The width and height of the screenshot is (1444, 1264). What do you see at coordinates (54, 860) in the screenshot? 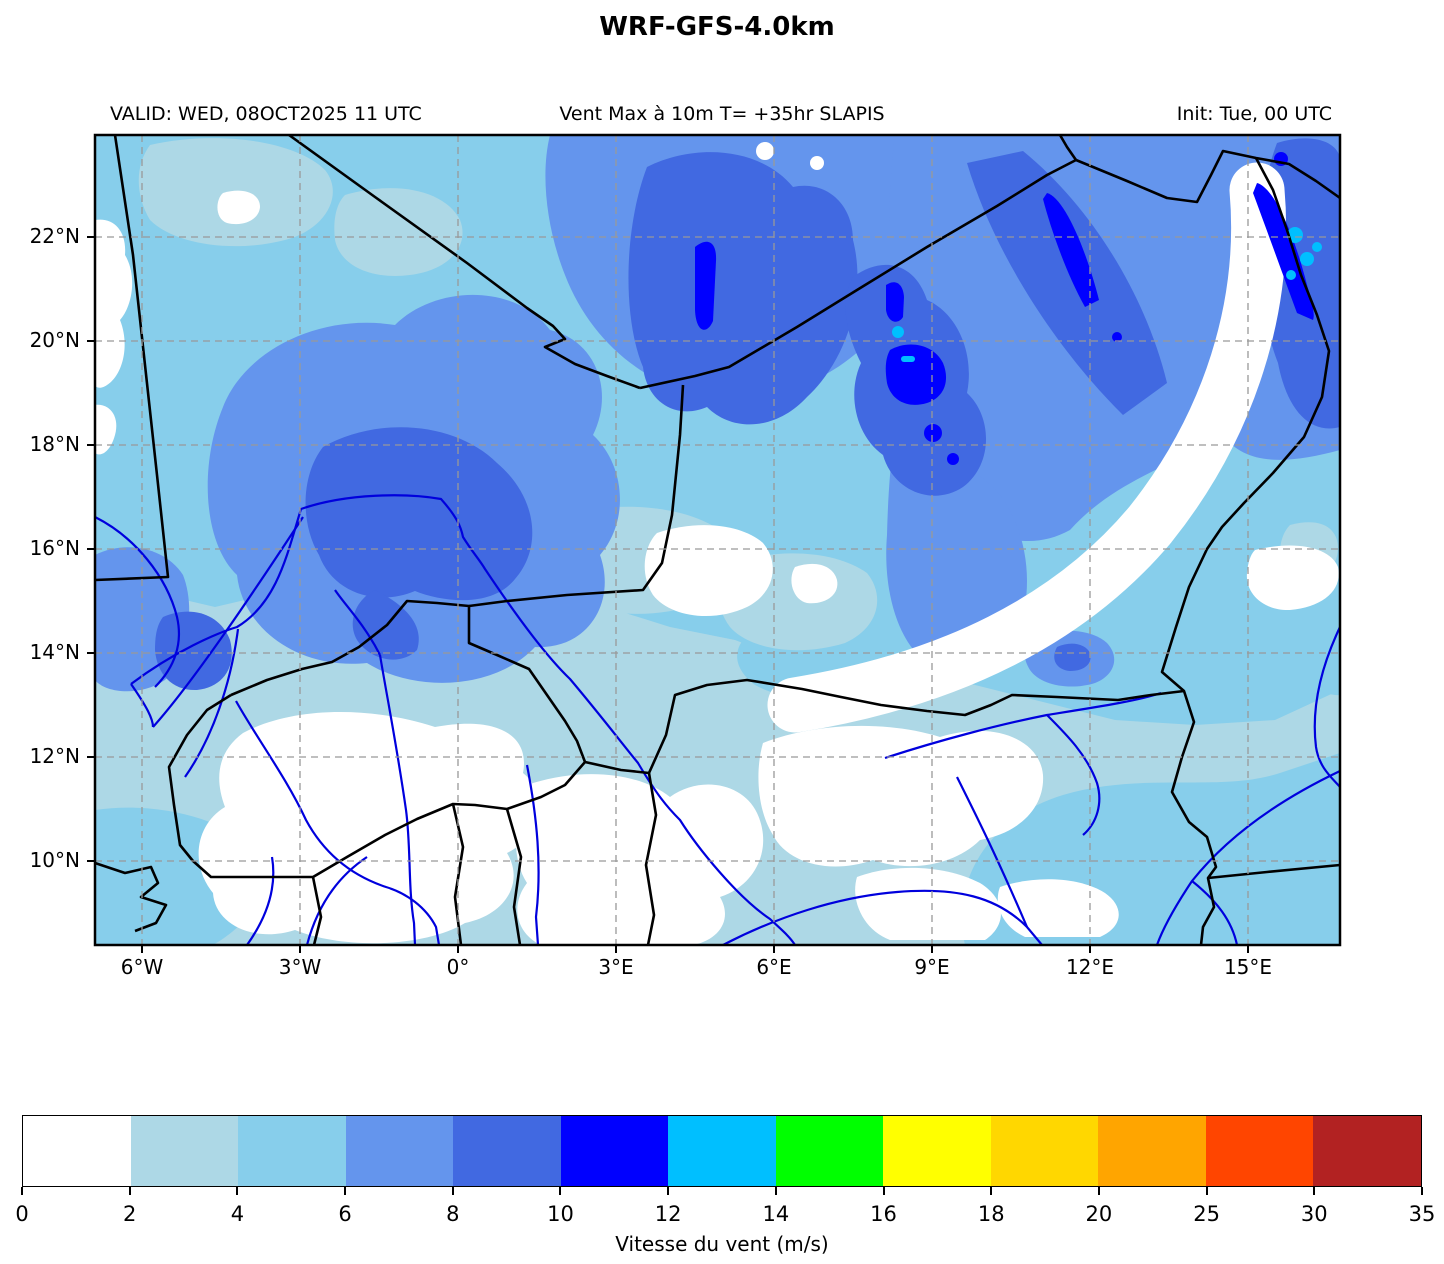
I see `lat-tick-label: 10°N` at bounding box center [54, 860].